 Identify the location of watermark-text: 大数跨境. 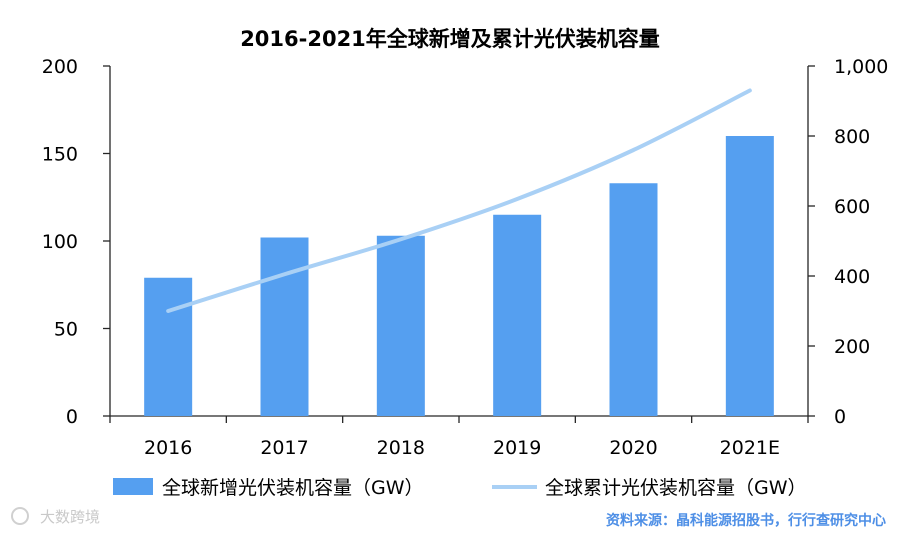
(70, 517).